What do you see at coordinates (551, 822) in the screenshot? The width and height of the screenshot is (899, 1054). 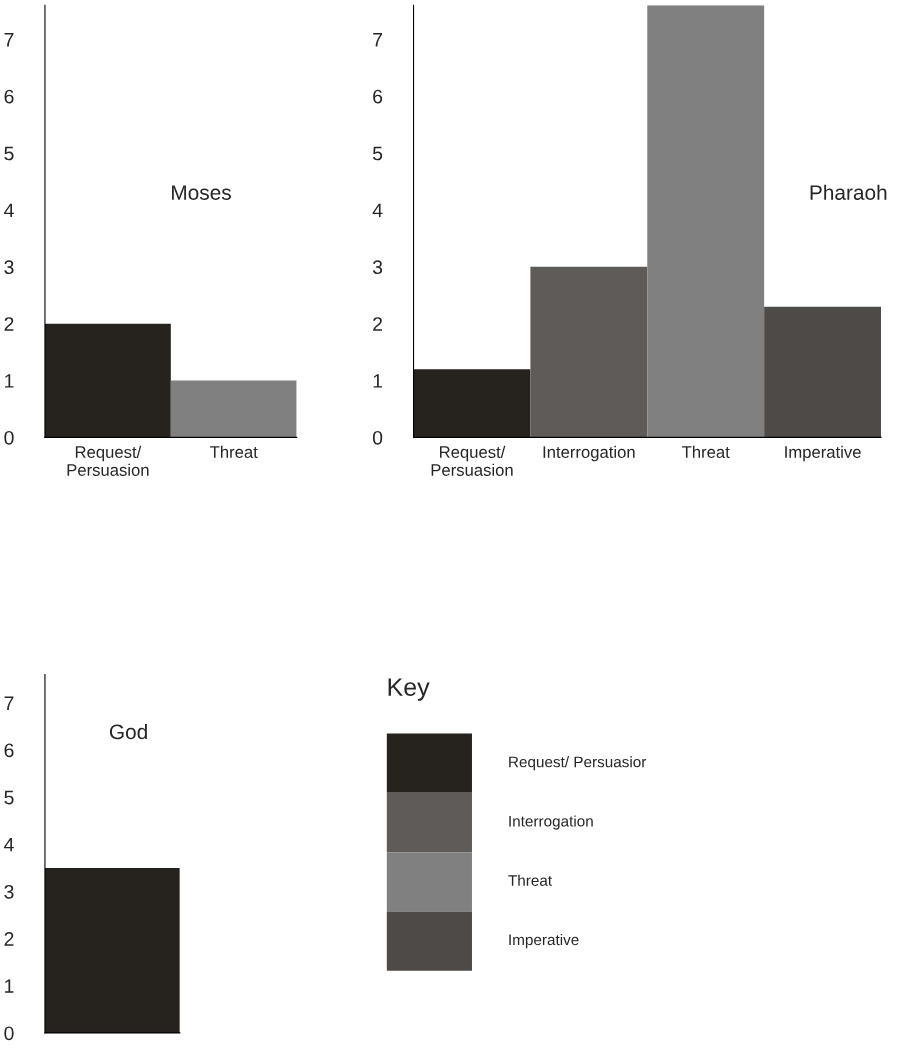 I see `category-label: Interrogation` at bounding box center [551, 822].